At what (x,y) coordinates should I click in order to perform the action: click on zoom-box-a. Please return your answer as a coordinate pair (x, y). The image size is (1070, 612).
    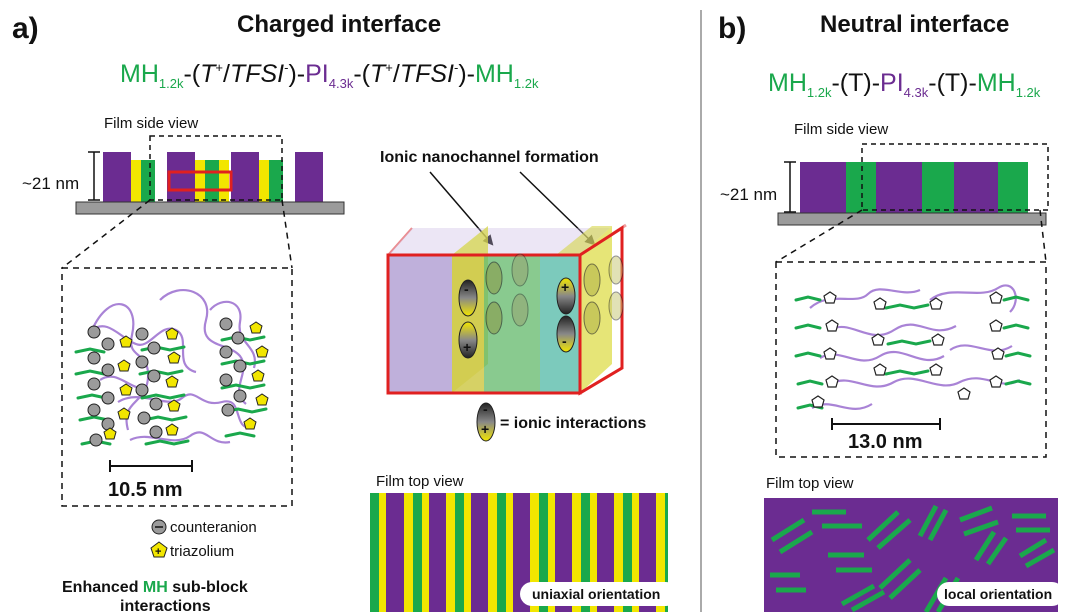
    Looking at the image, I should click on (177, 387).